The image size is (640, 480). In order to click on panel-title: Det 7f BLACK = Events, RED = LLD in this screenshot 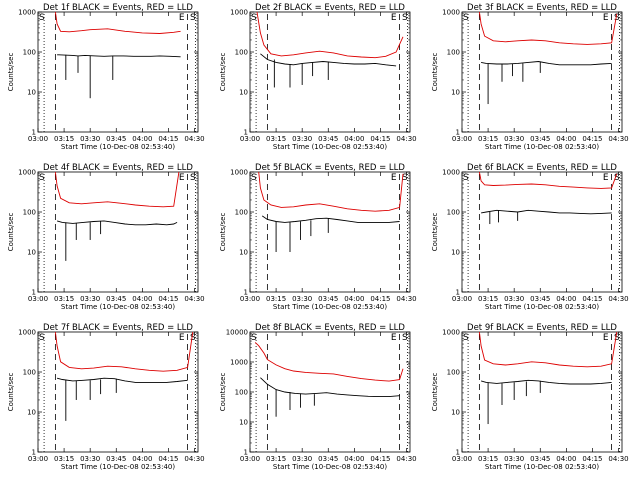, I will do `click(118, 328)`.